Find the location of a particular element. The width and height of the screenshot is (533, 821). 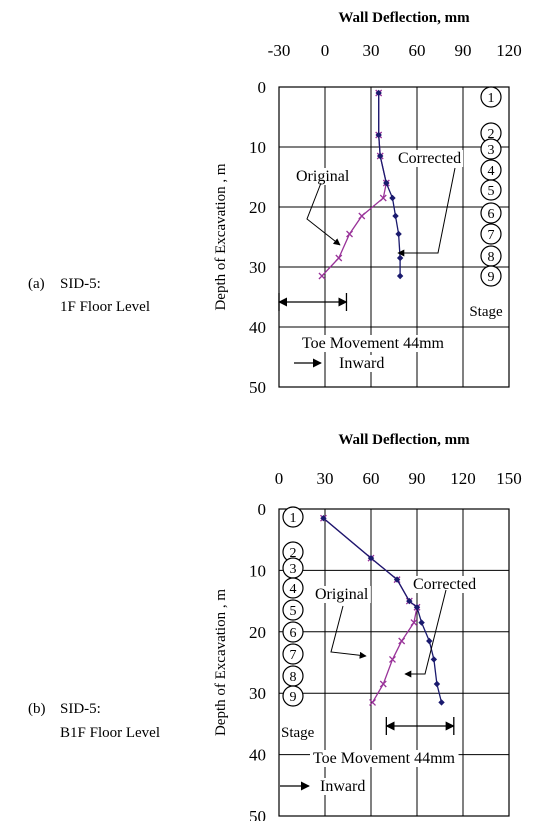

caption-line-2: B1F Floor Level is located at coordinates (110, 733).